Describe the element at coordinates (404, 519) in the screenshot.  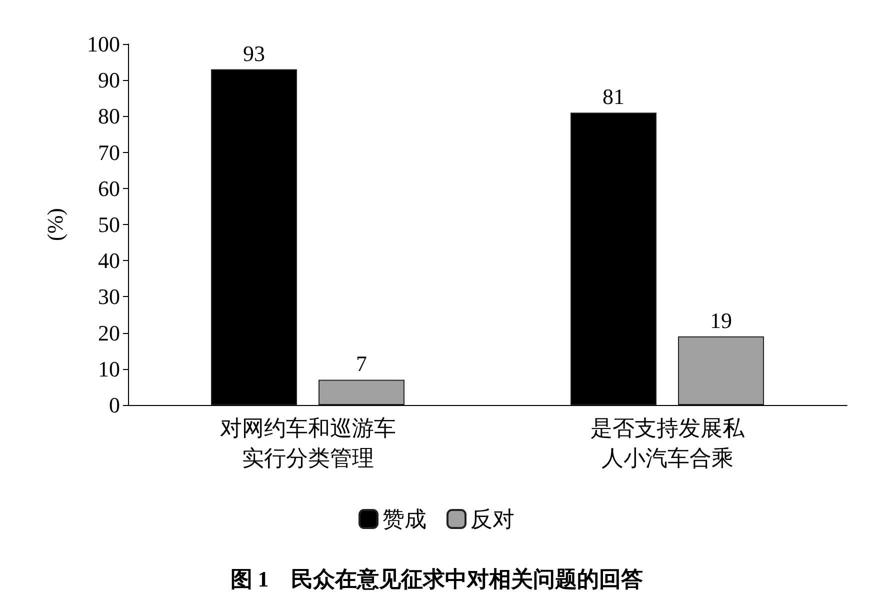
I see `legend-label: 赞成` at that location.